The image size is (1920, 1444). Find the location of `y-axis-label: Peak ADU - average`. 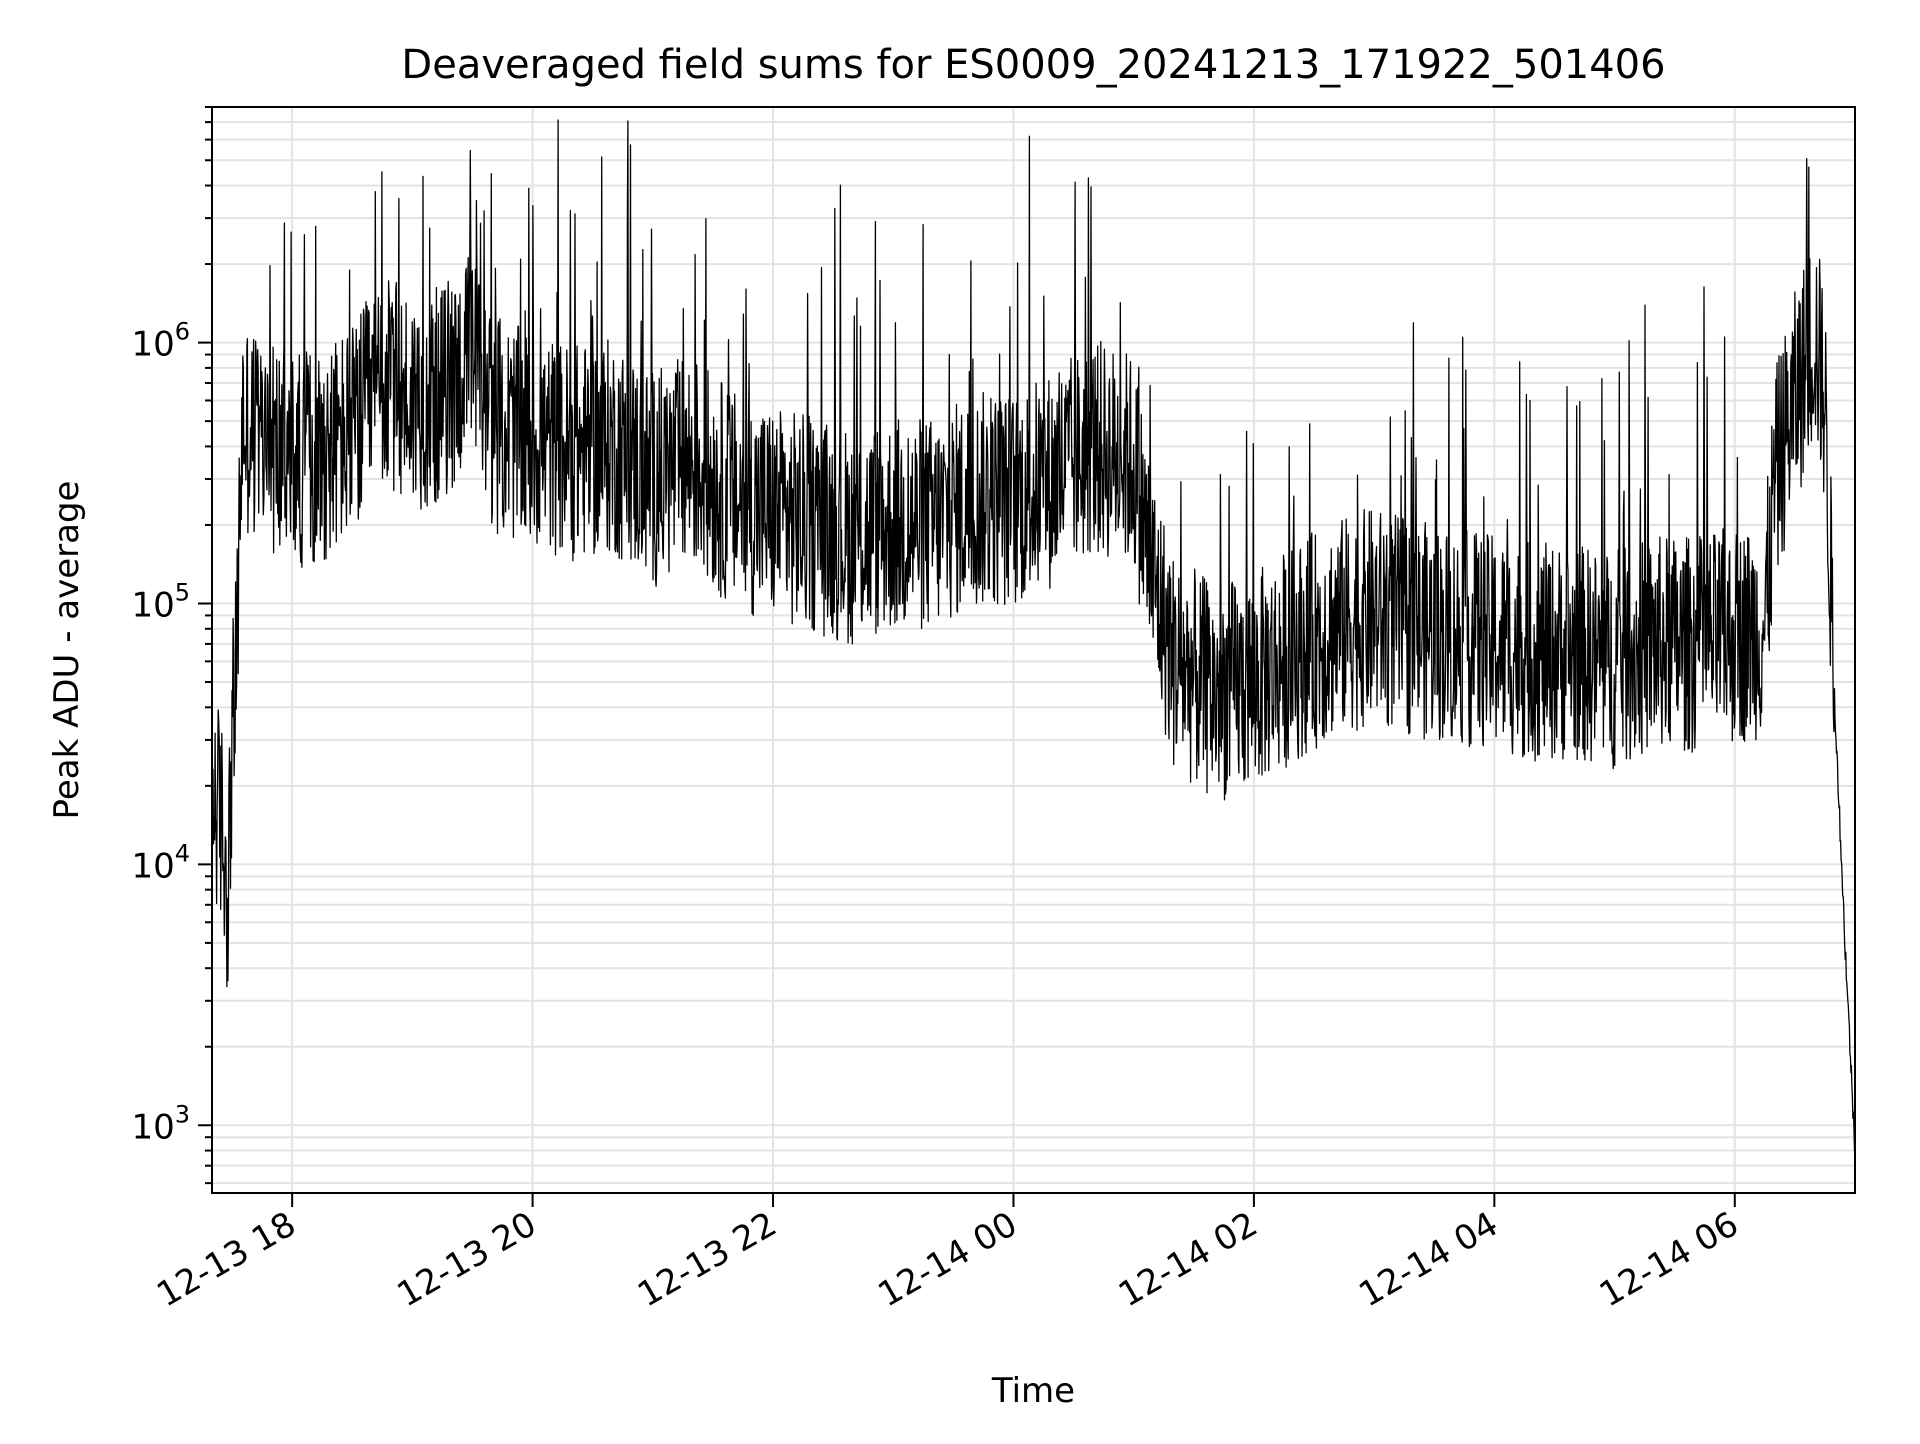

y-axis-label: Peak ADU - average is located at coordinates (67, 650).